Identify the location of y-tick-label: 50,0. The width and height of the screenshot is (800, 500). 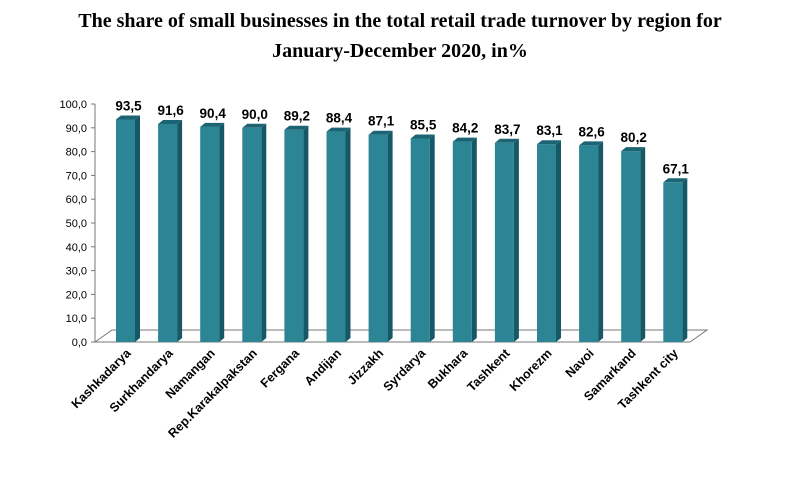
(76, 224).